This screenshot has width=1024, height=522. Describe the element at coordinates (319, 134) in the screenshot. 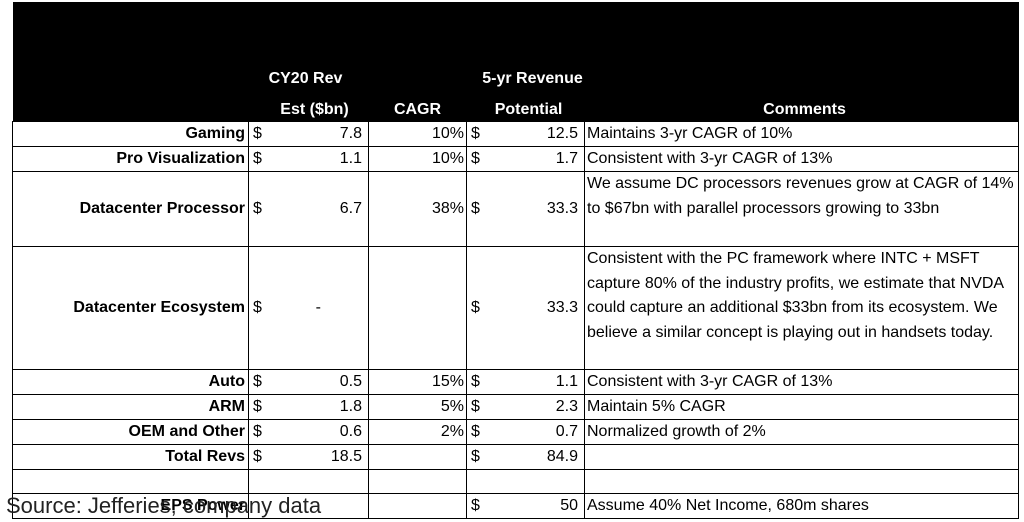

I see `rev-value: 7.8` at that location.